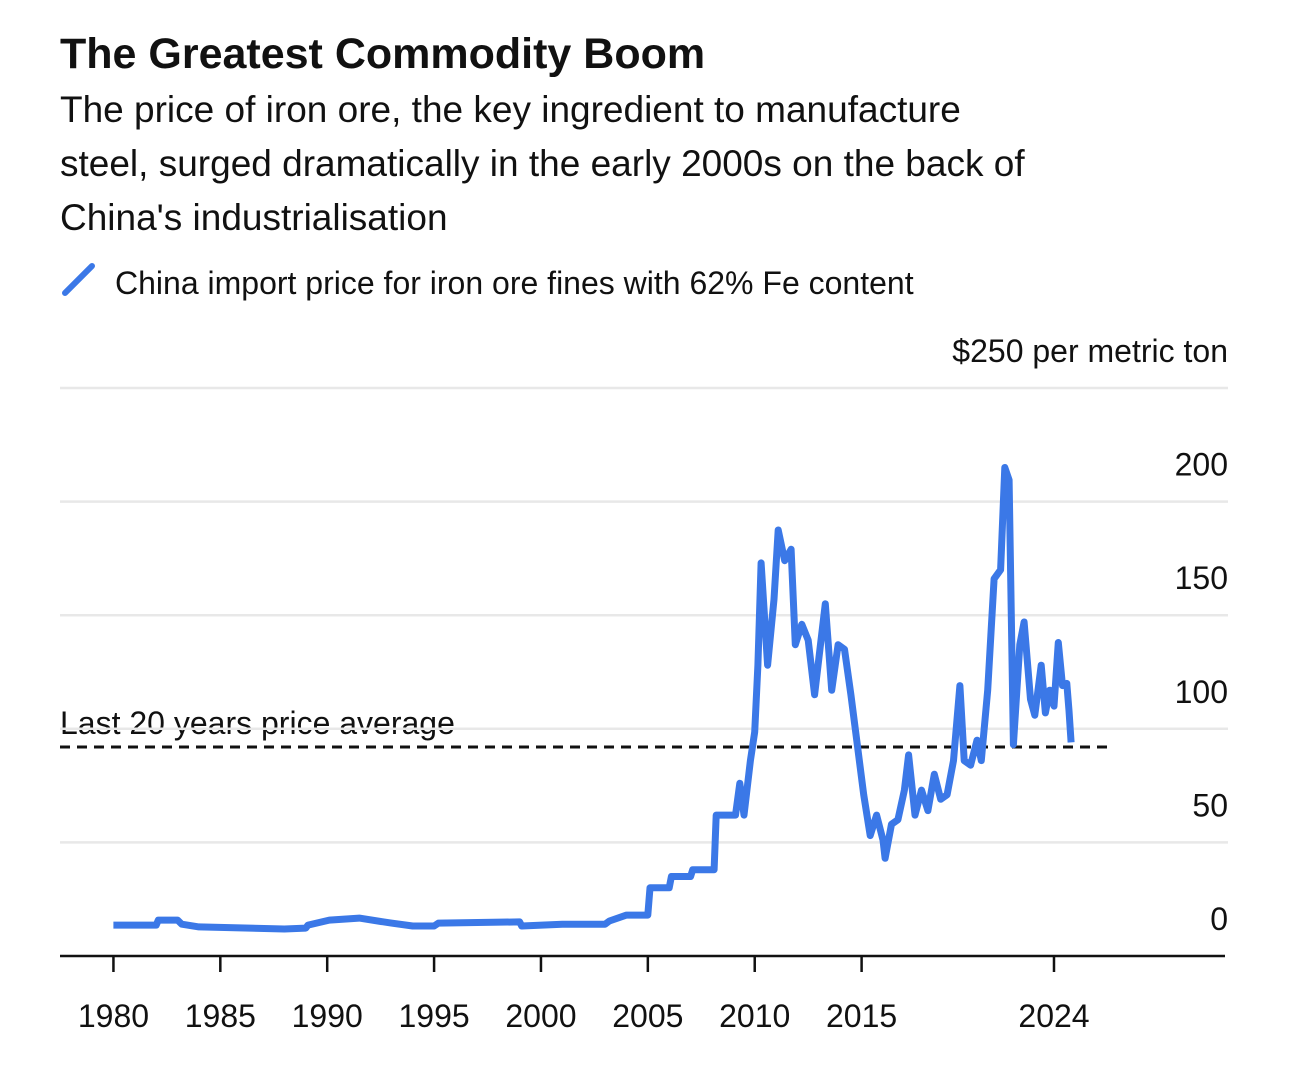 Image resolution: width=1290 pixels, height=1074 pixels. What do you see at coordinates (254, 217) in the screenshot?
I see `subtitle: China's industrialisation` at bounding box center [254, 217].